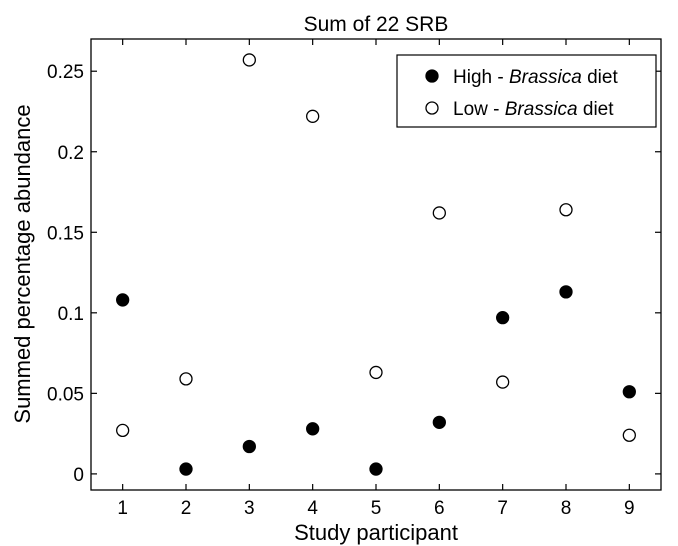 This screenshot has height=546, width=678. What do you see at coordinates (249, 508) in the screenshot?
I see `x-tick-label: 3` at bounding box center [249, 508].